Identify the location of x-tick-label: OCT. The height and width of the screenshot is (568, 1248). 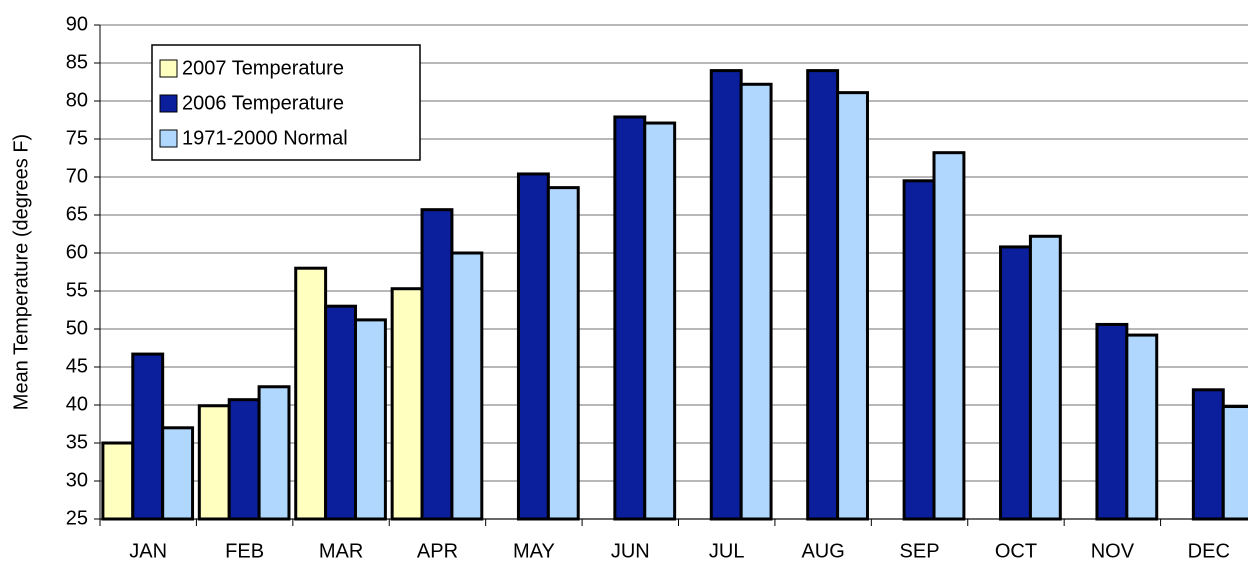
(1016, 551).